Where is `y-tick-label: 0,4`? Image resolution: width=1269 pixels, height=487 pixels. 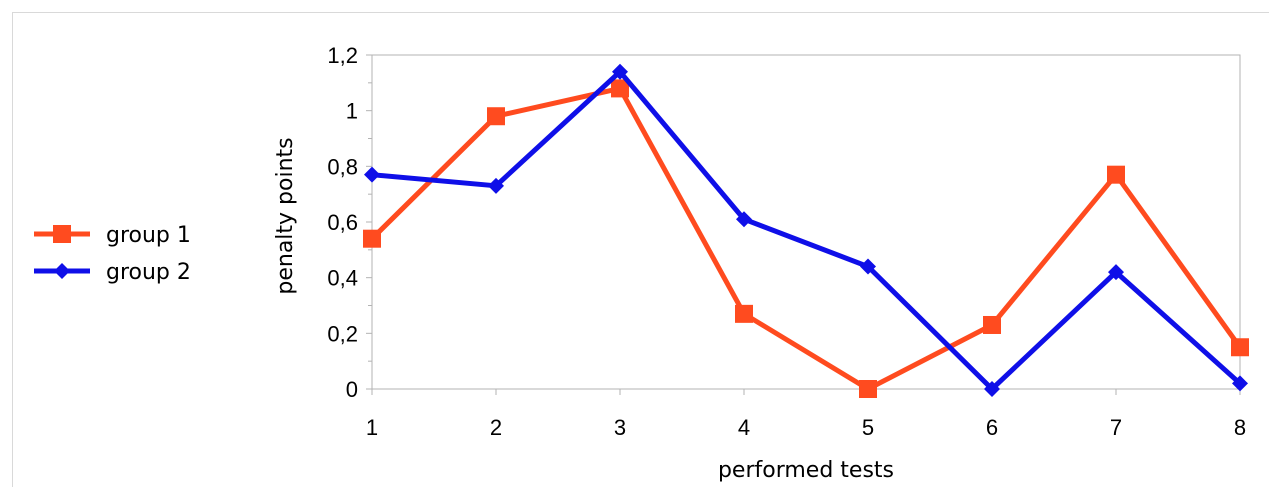
y-tick-label: 0,4 is located at coordinates (342, 278).